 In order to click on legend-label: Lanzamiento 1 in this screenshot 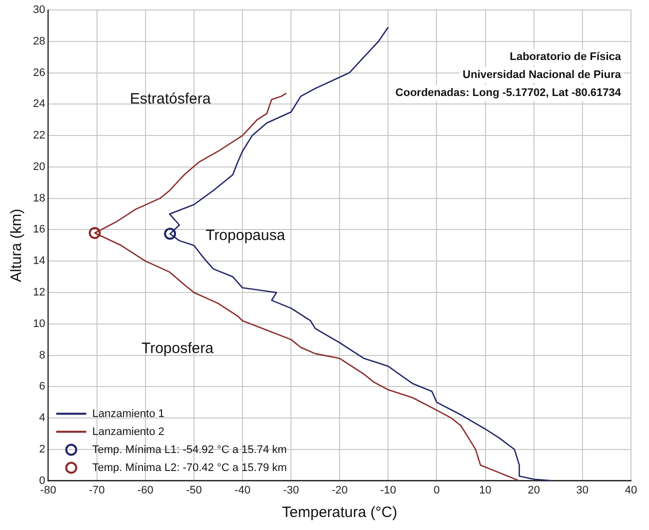, I will do `click(128, 414)`.